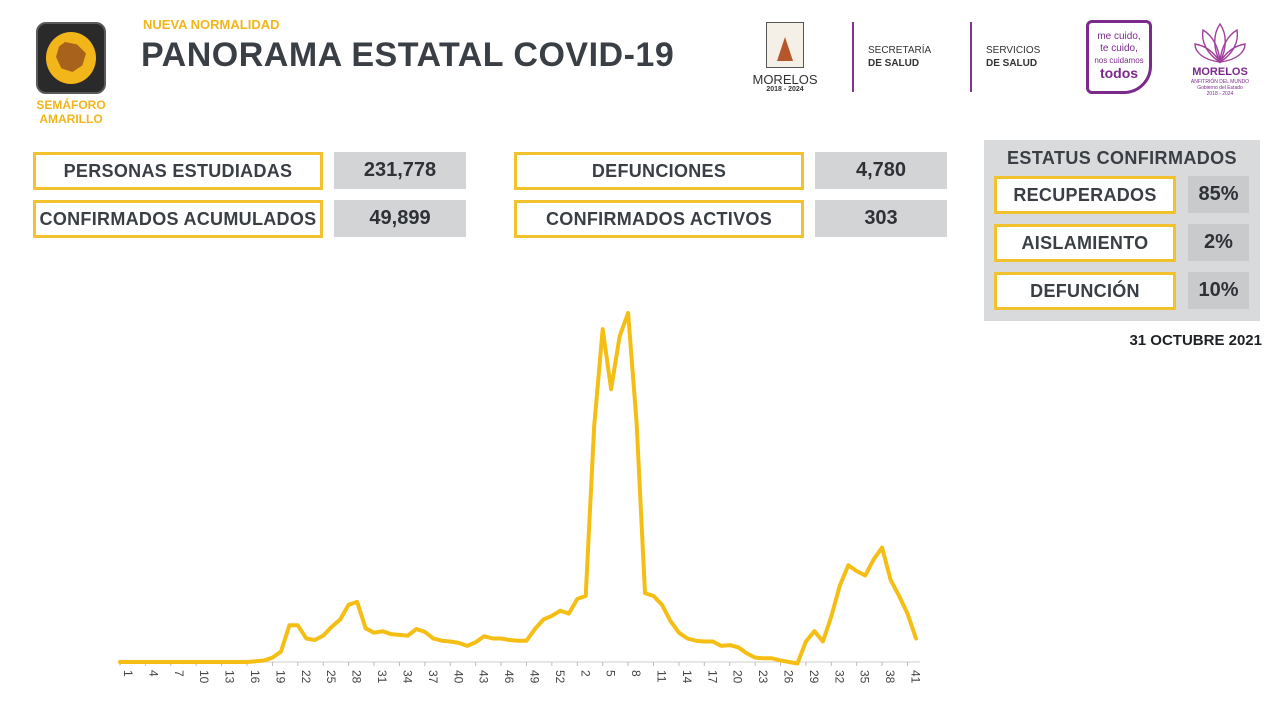 The width and height of the screenshot is (1280, 717). Describe the element at coordinates (687, 677) in the screenshot. I see `x-tick-label: 14` at that location.